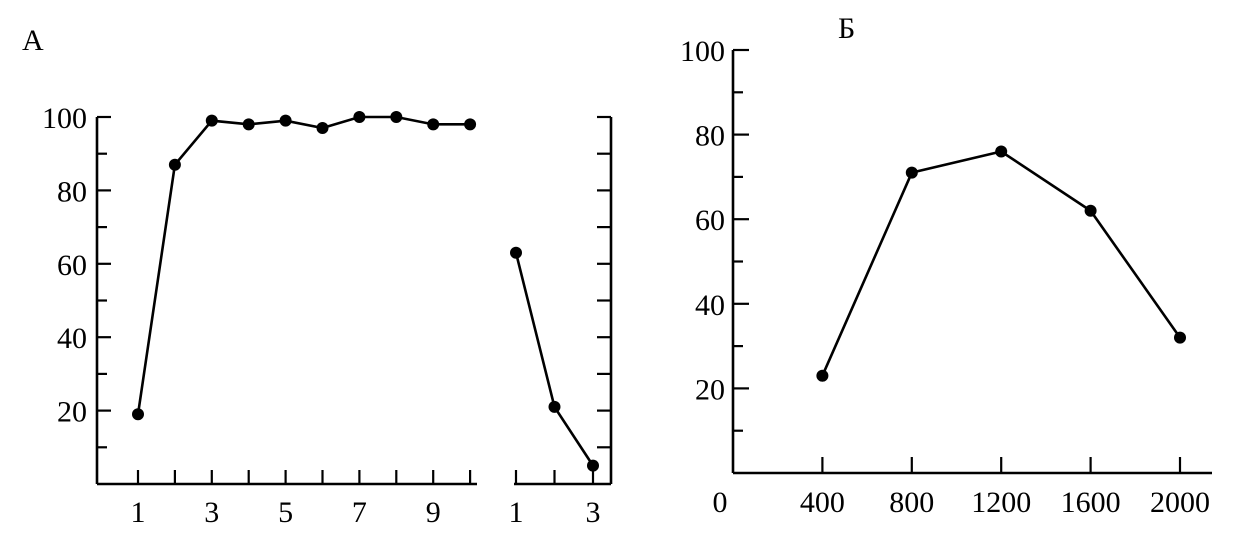  I want to click on panel-label-a: А, so click(33, 40).